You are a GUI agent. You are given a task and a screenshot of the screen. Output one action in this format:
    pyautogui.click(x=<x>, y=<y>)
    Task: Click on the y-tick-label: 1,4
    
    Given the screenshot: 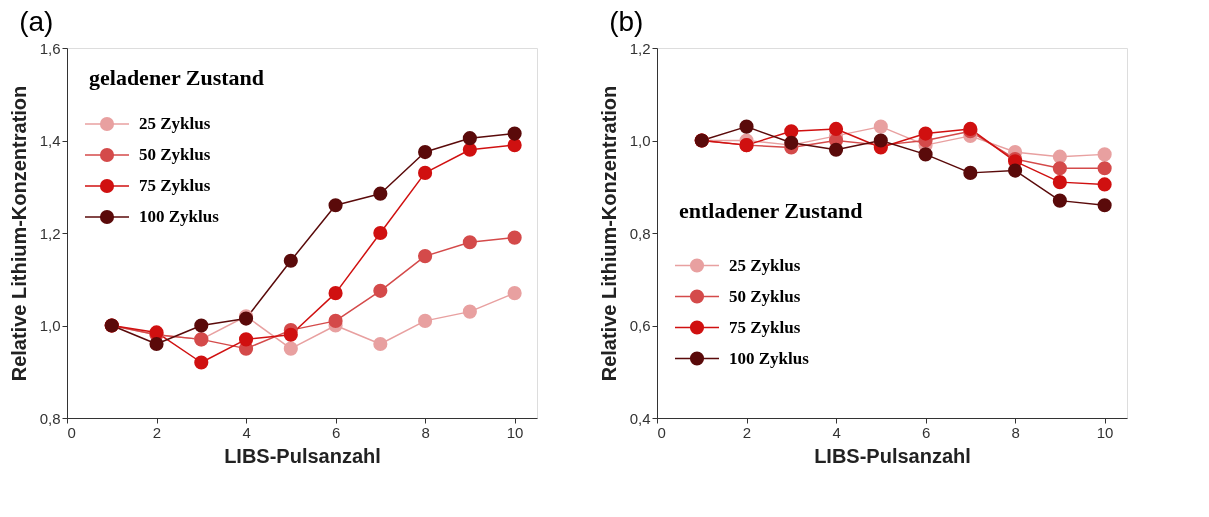 What is the action you would take?
    pyautogui.click(x=50, y=140)
    